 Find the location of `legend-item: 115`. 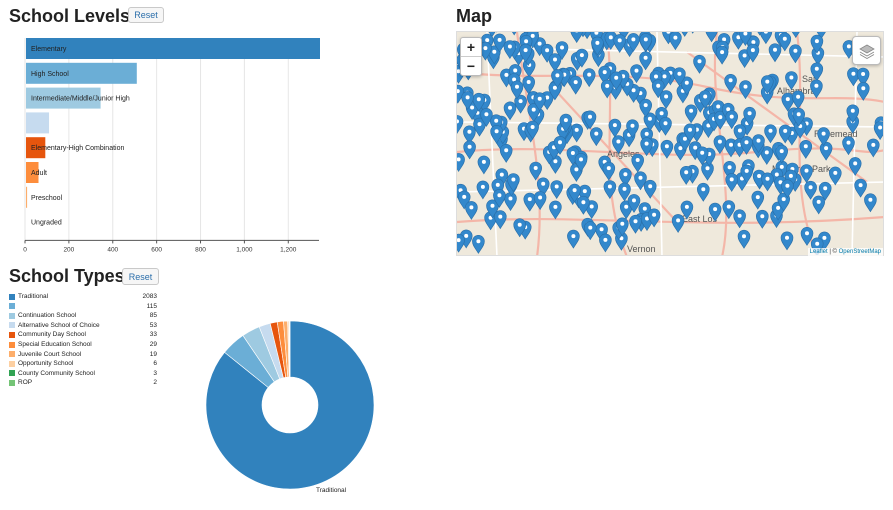

legend-item: 115 is located at coordinates (83, 306).